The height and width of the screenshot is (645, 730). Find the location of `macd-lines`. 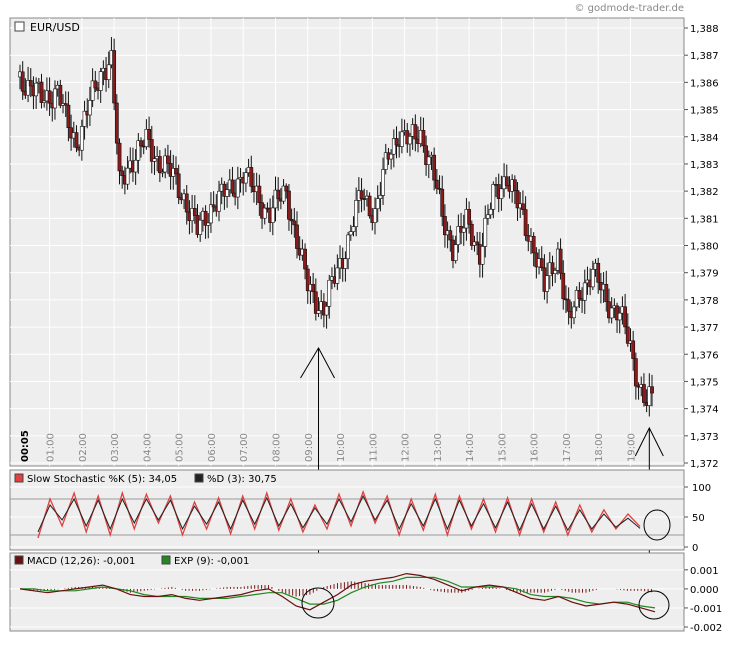

macd-lines is located at coordinates (337, 592).